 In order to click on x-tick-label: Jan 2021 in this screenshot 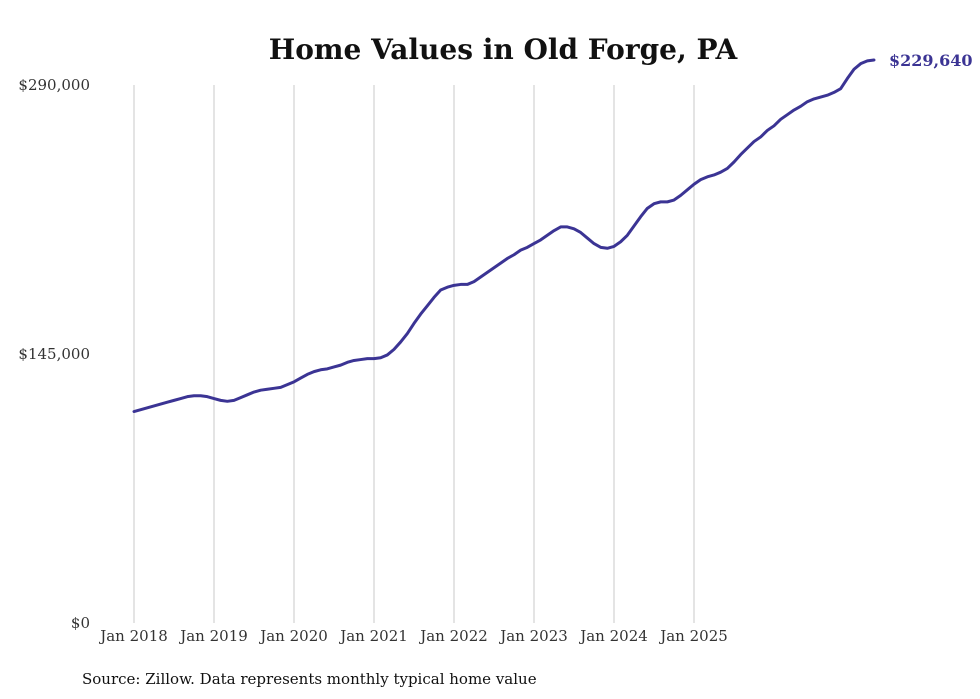, I will do `click(373, 636)`.